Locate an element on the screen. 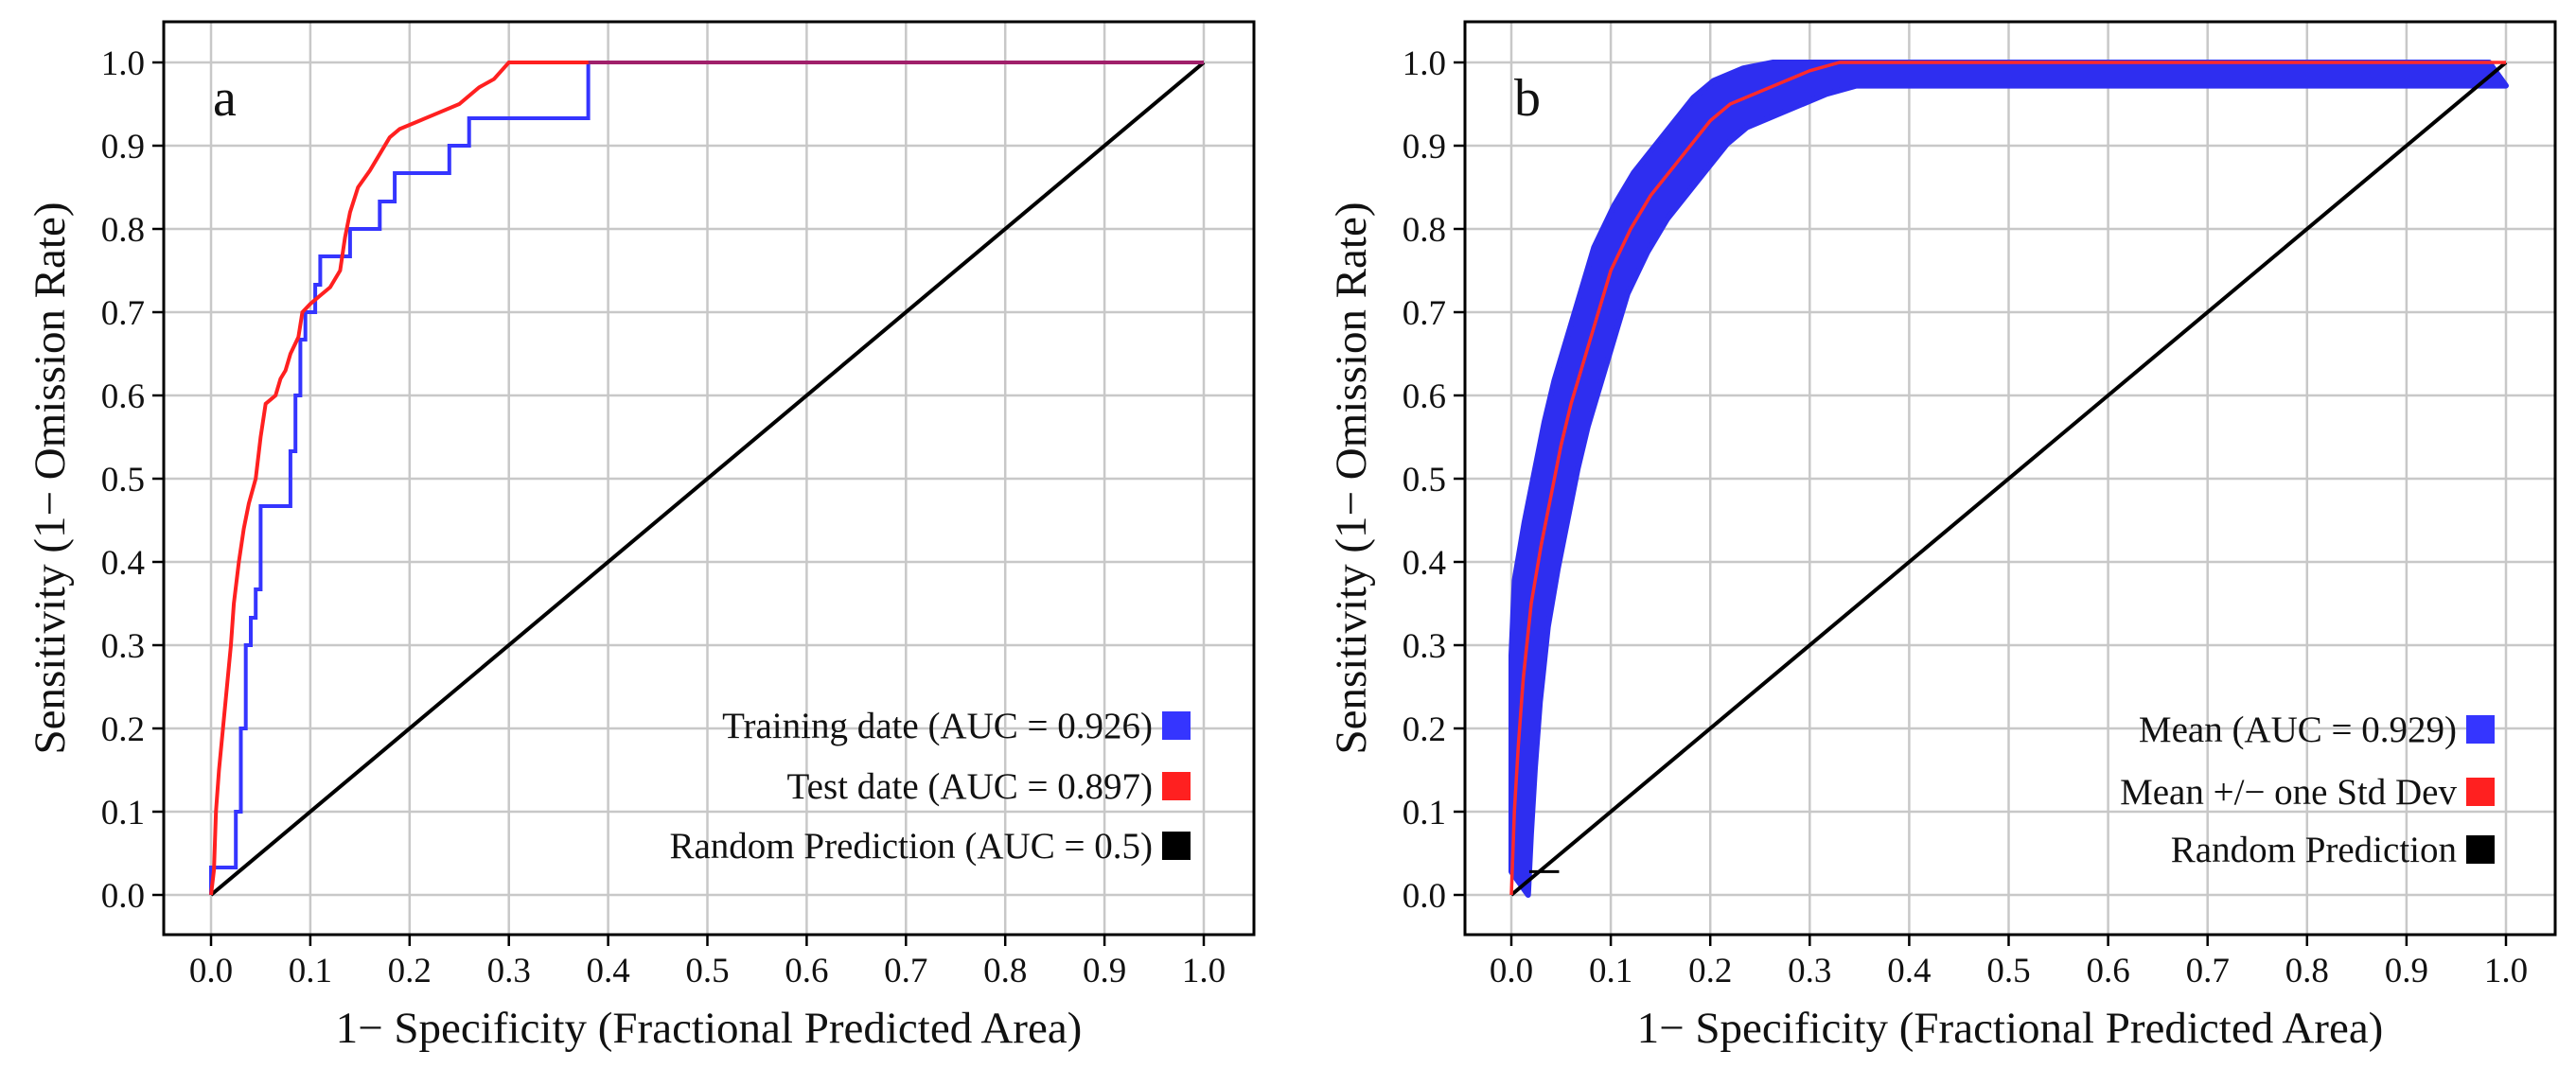 This screenshot has height=1069, width=2576. legend-b-random-swatch is located at coordinates (2480, 849).